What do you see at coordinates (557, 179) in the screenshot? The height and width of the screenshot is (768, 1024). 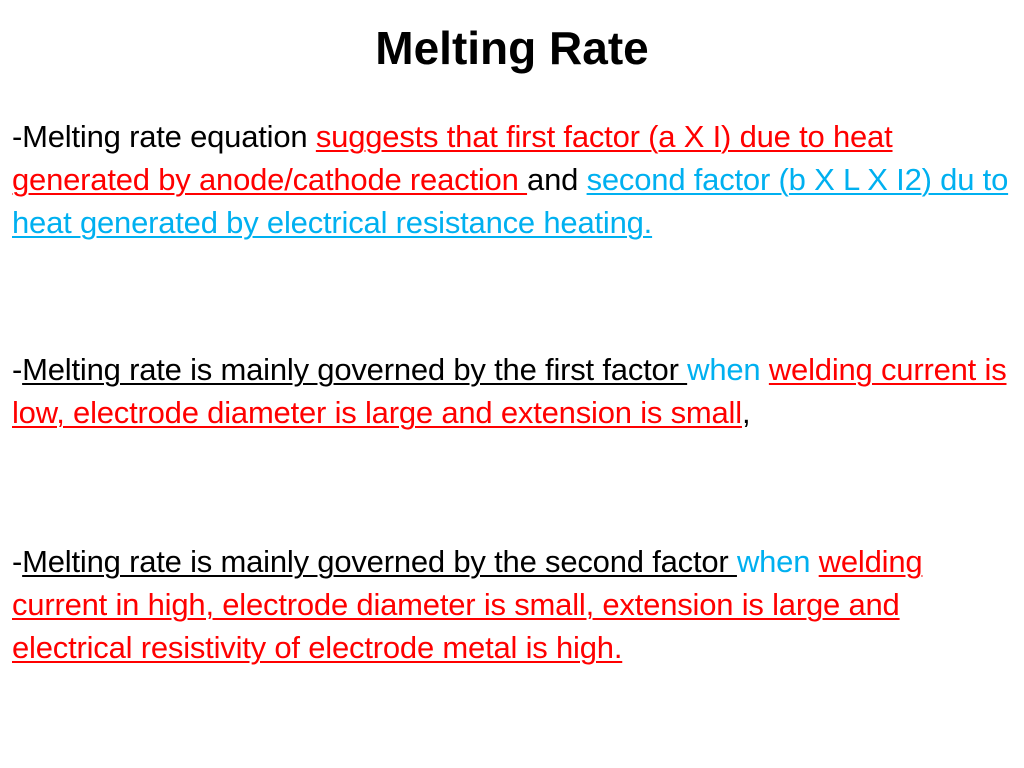 I see `paragraph-1-connector-text: and` at bounding box center [557, 179].